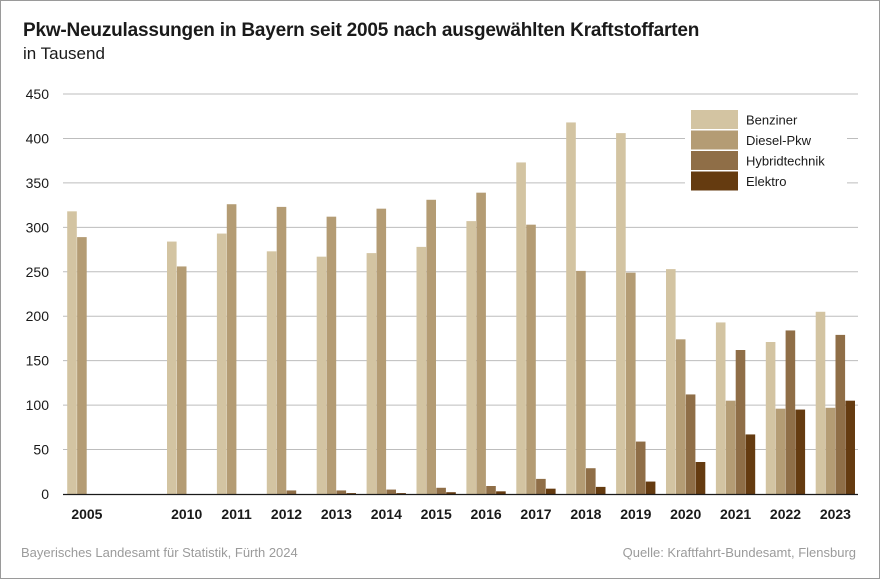 The height and width of the screenshot is (579, 880). I want to click on bar-benziner-2012, so click(271, 372).